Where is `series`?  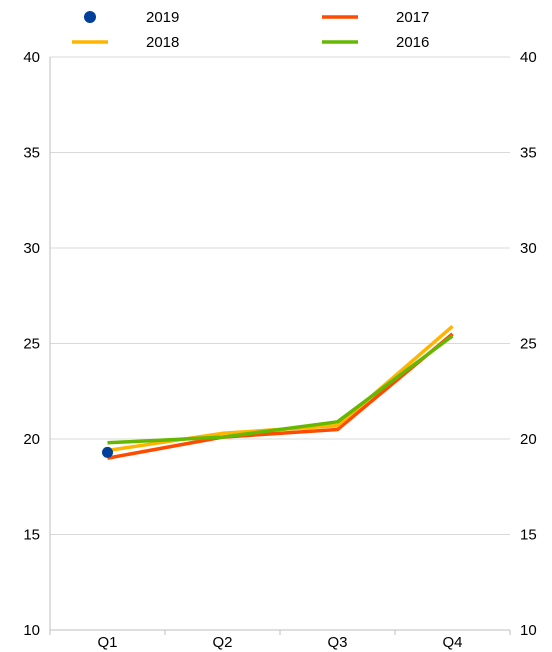
series is located at coordinates (278, 392).